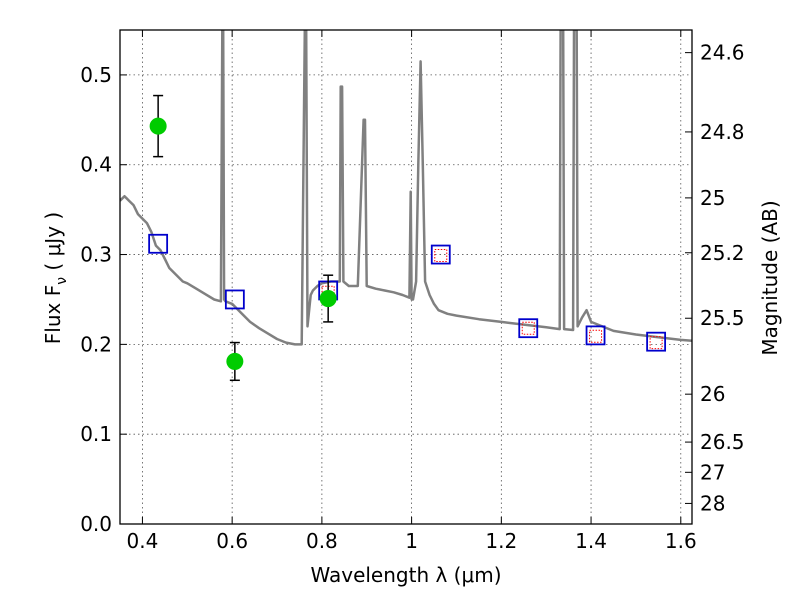  What do you see at coordinates (96, 165) in the screenshot?
I see `y-tick-label: 0.4` at bounding box center [96, 165].